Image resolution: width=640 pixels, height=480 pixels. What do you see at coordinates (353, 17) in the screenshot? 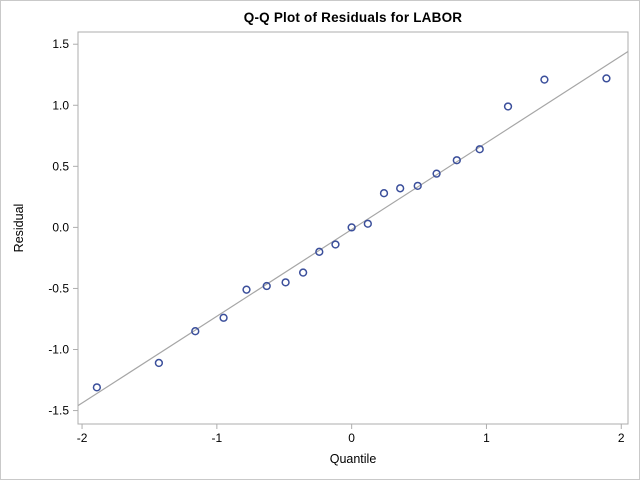
I see `chart-title: Q-Q Plot of Residuals for LABOR` at bounding box center [353, 17].